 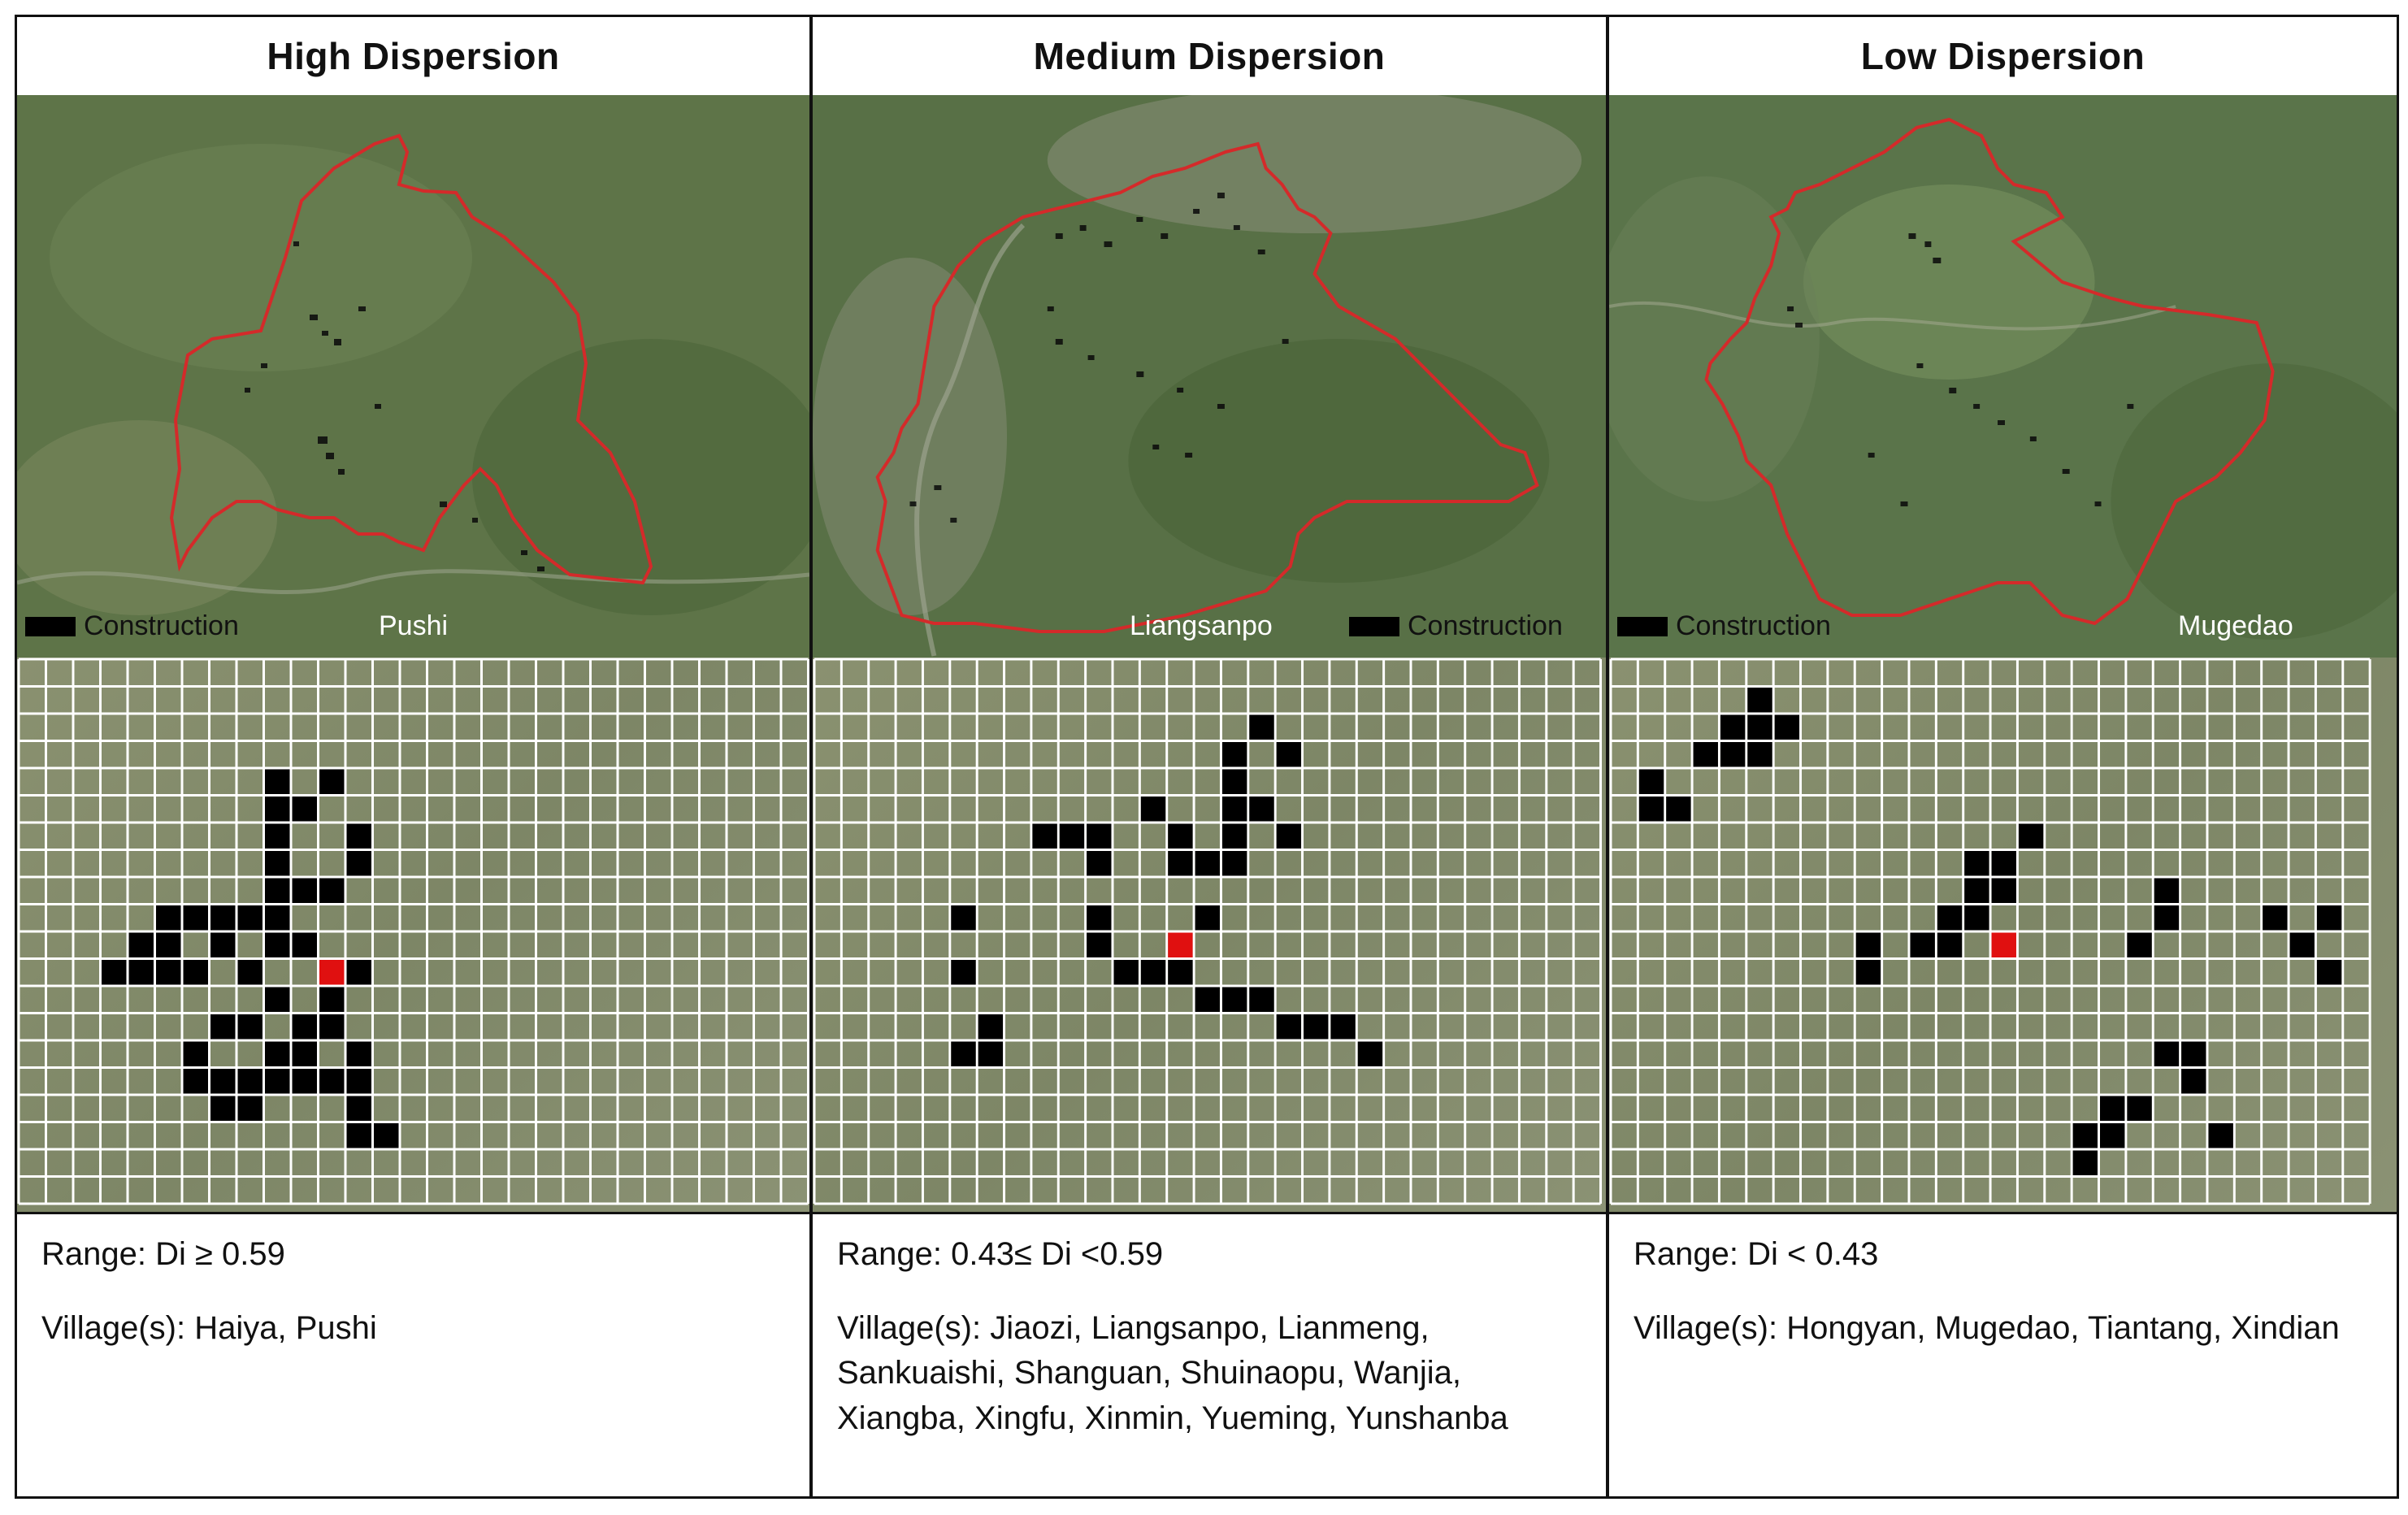 I want to click on legend-label: Construction, so click(x=1485, y=625).